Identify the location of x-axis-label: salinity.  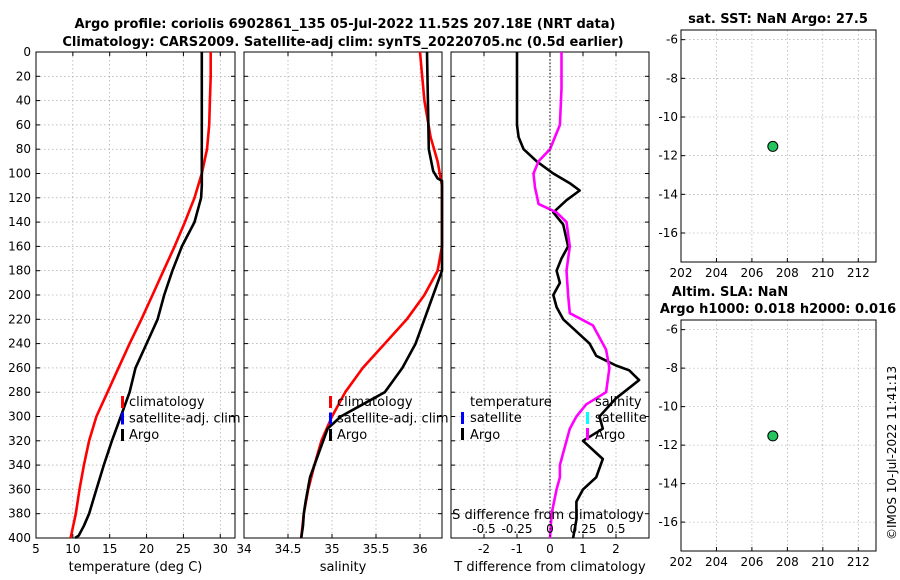
(343, 567).